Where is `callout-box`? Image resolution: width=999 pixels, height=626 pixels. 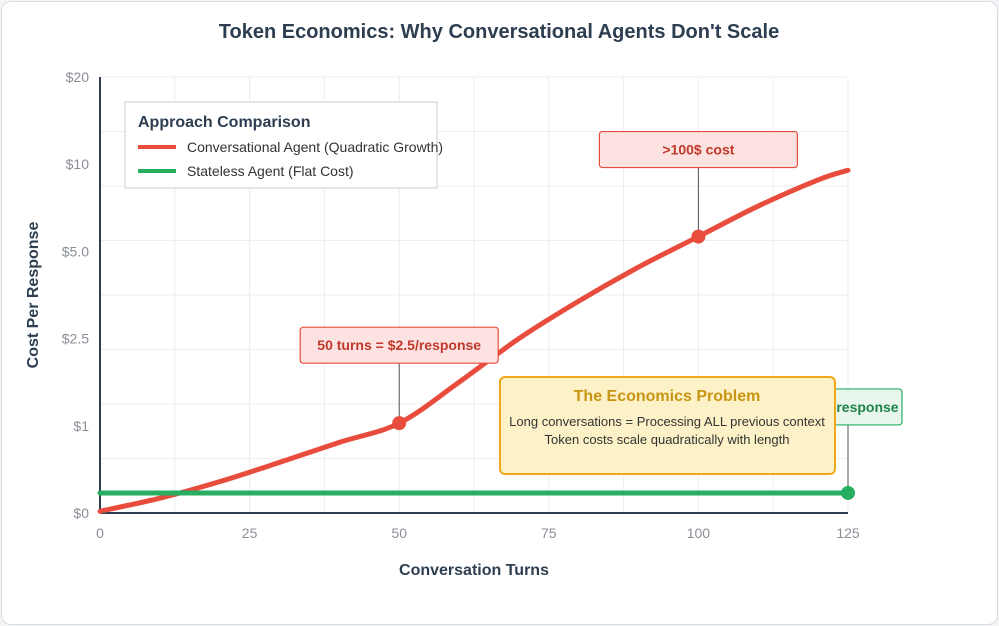
callout-box is located at coordinates (667, 425).